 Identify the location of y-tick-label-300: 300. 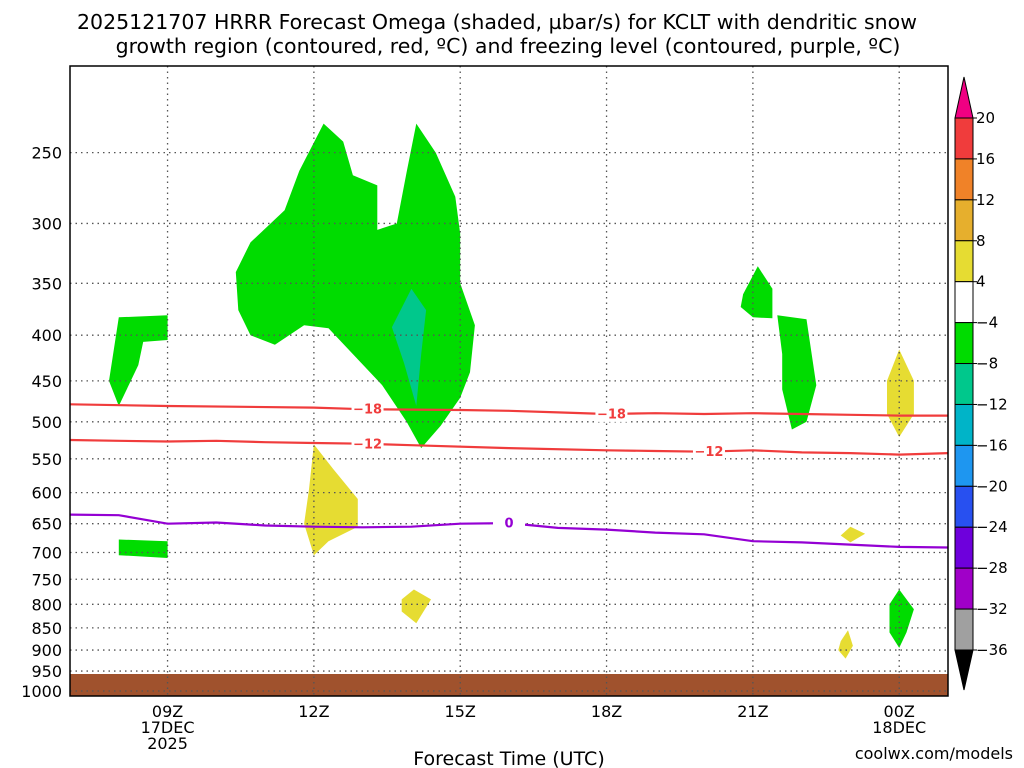
(46, 223).